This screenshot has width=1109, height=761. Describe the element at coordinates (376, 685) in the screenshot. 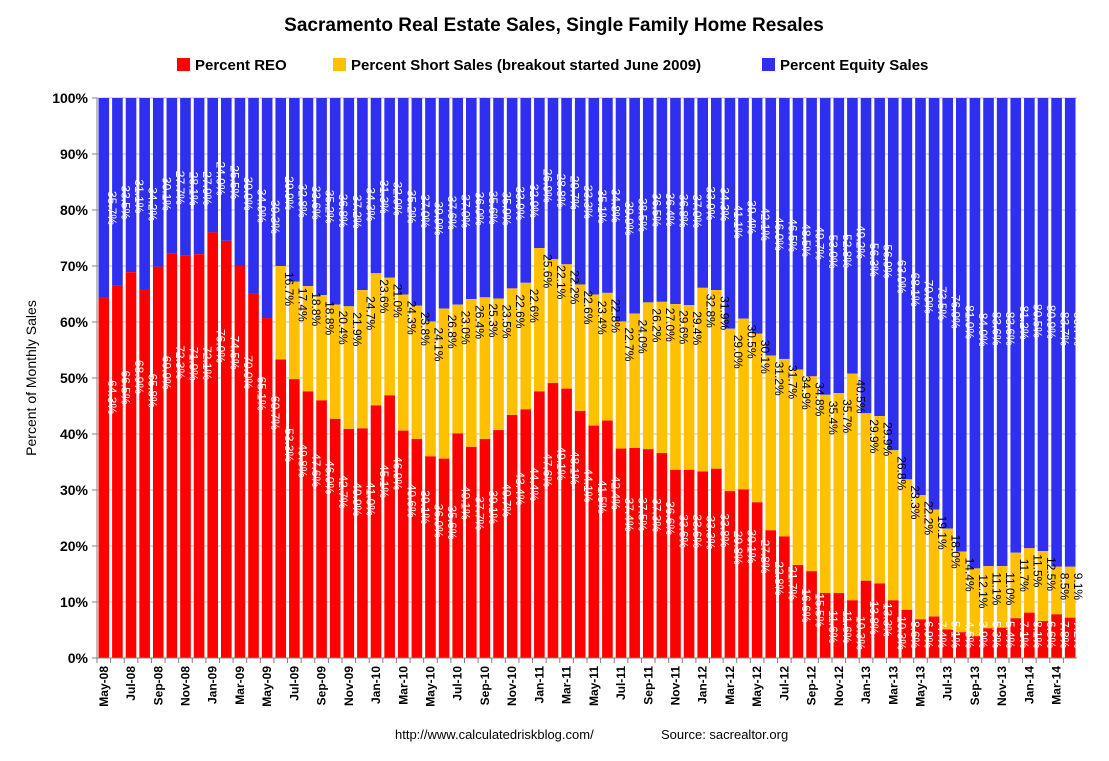

I see `x-tick-label: Jan-10` at that location.